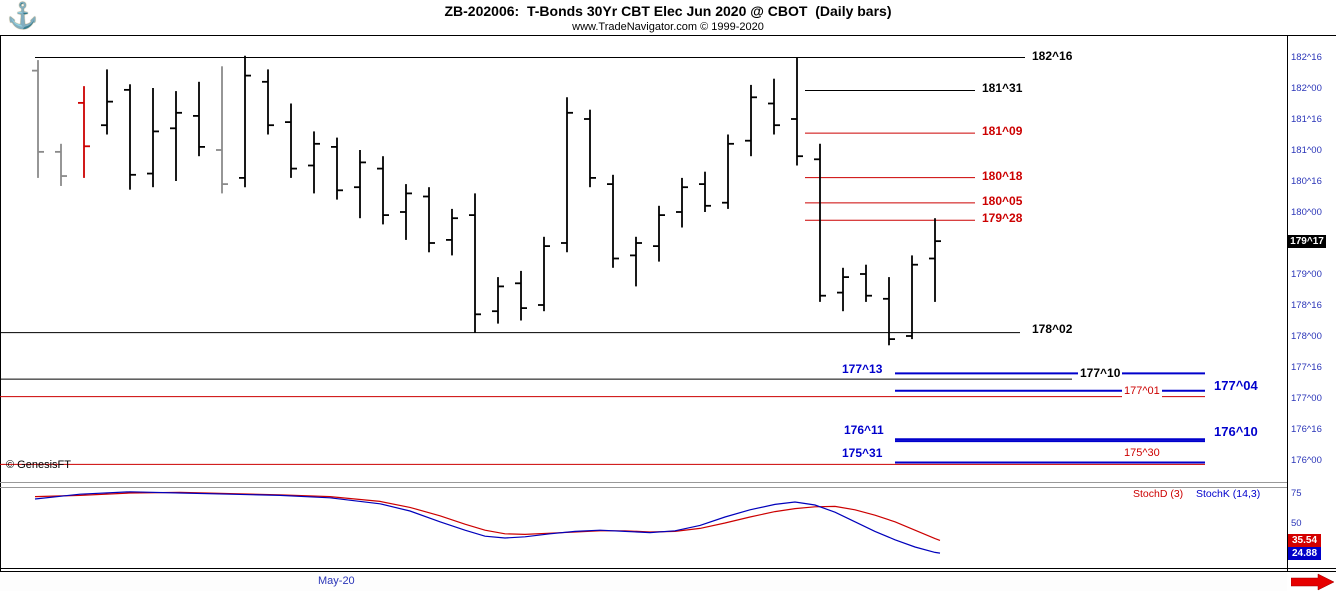 The height and width of the screenshot is (591, 1336). Describe the element at coordinates (1296, 493) in the screenshot. I see `stoch-axis-label: 75` at that location.